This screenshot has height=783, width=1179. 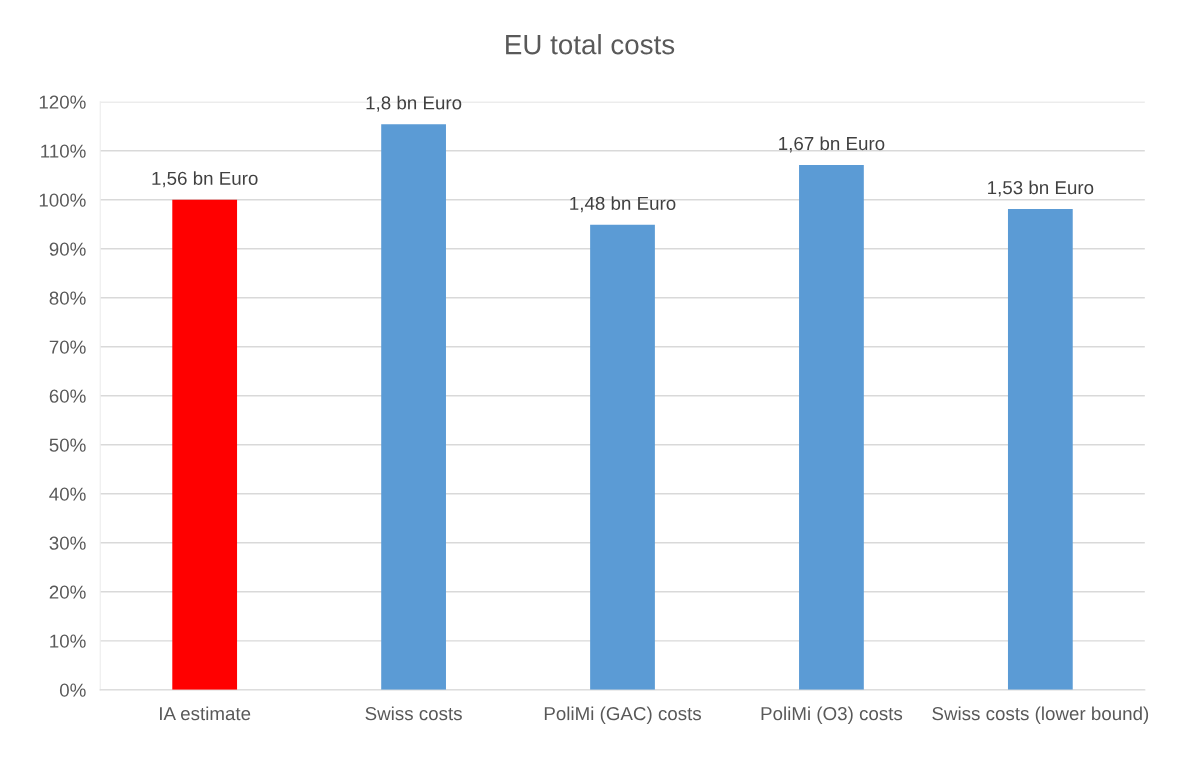 I want to click on x-tick-label: PoliMi (GAC) costs, so click(x=623, y=715).